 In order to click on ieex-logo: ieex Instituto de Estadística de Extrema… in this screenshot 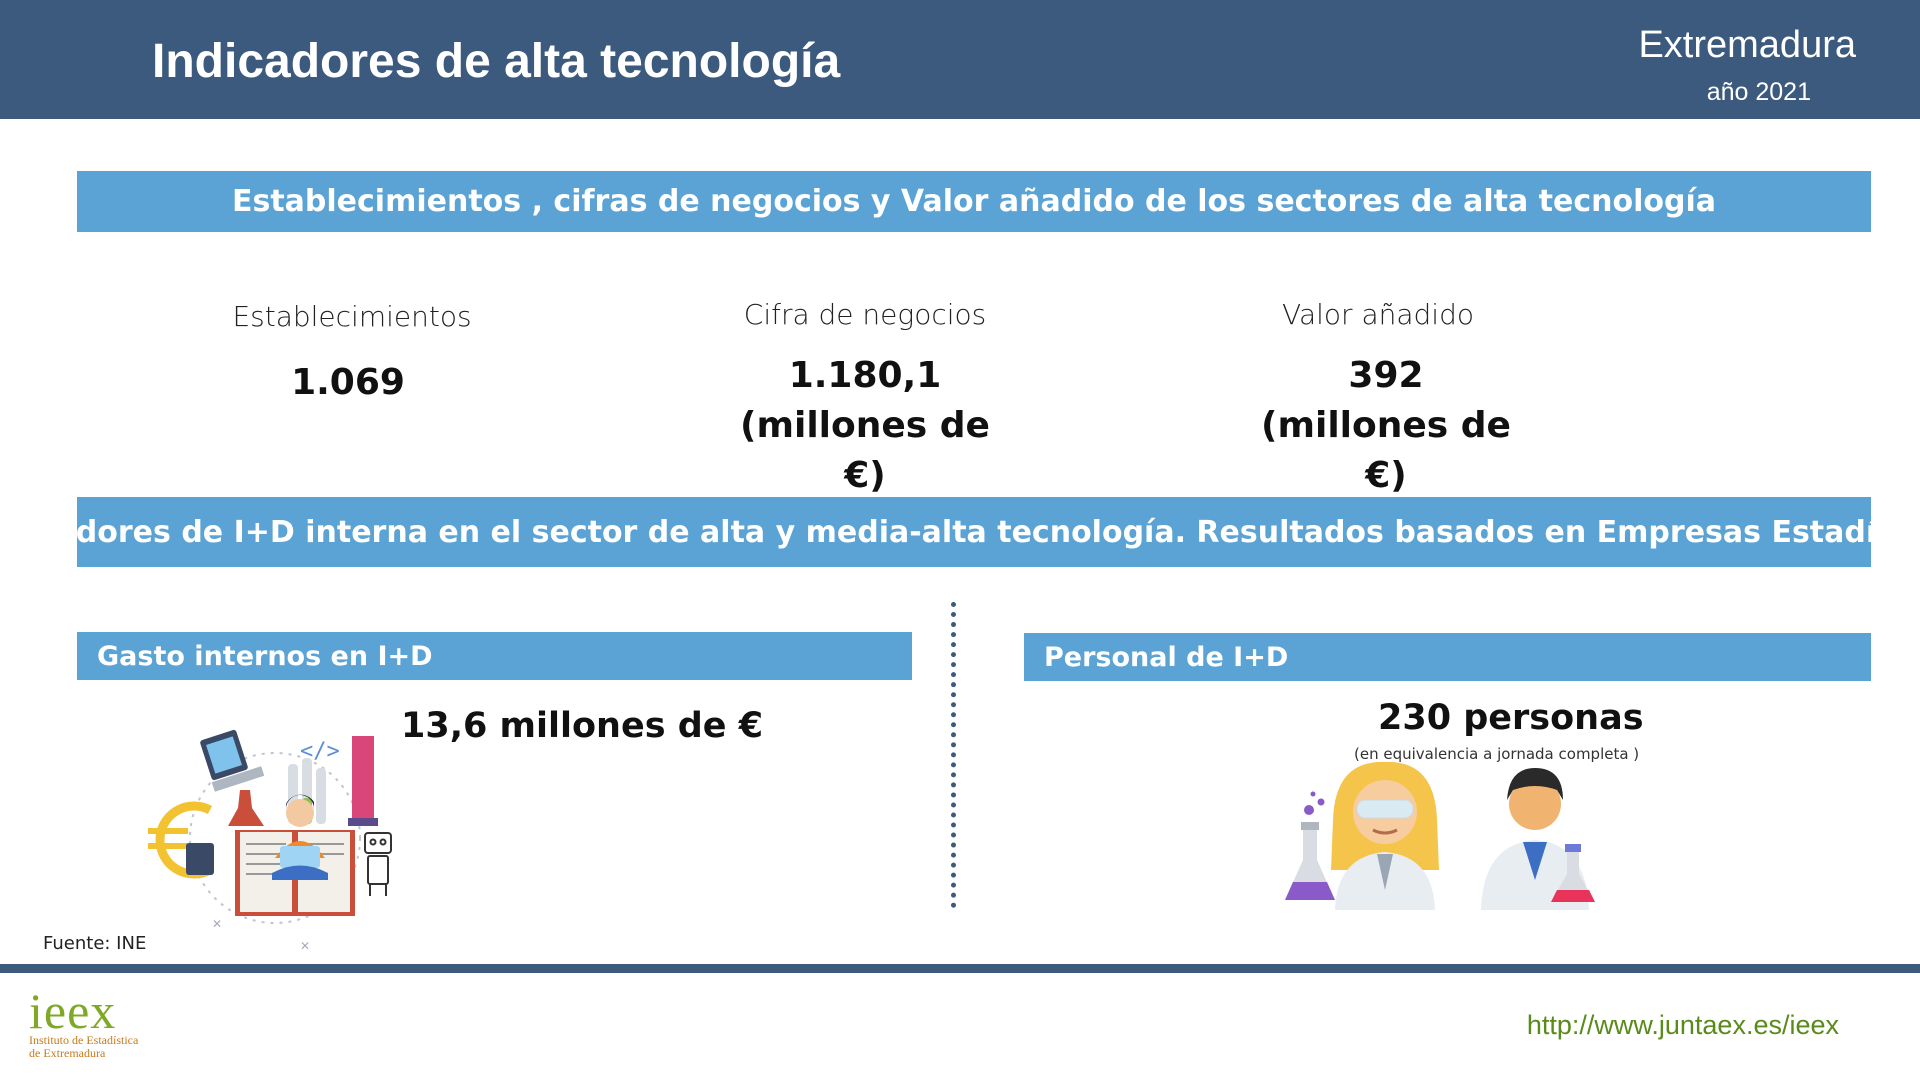, I will do `click(99, 1021)`.